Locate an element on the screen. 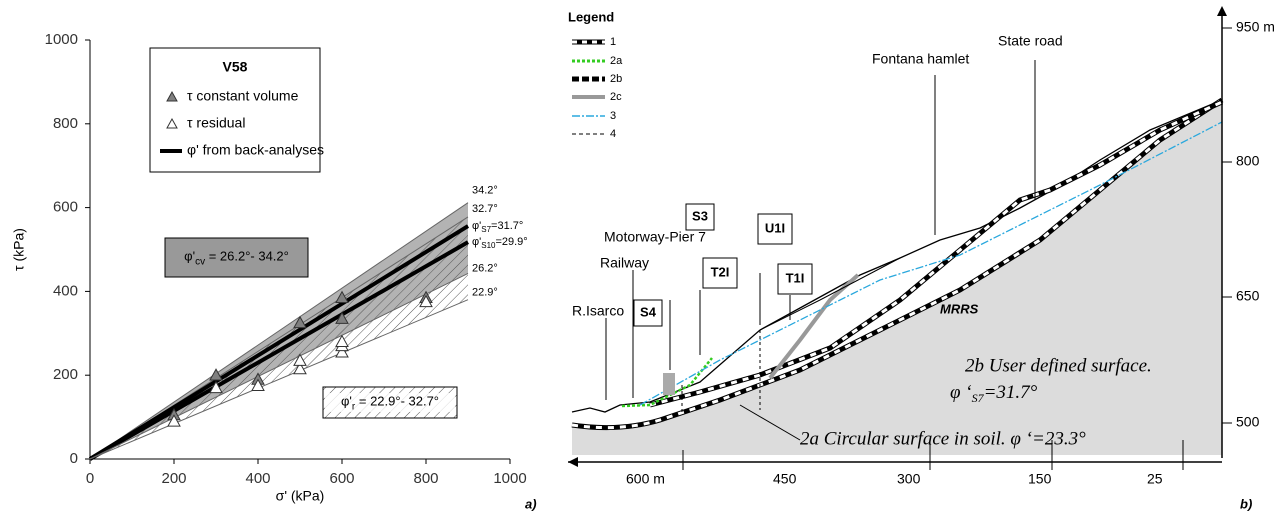 Image resolution: width=1288 pixels, height=526 pixels. pointer is located at coordinates (770, 422).